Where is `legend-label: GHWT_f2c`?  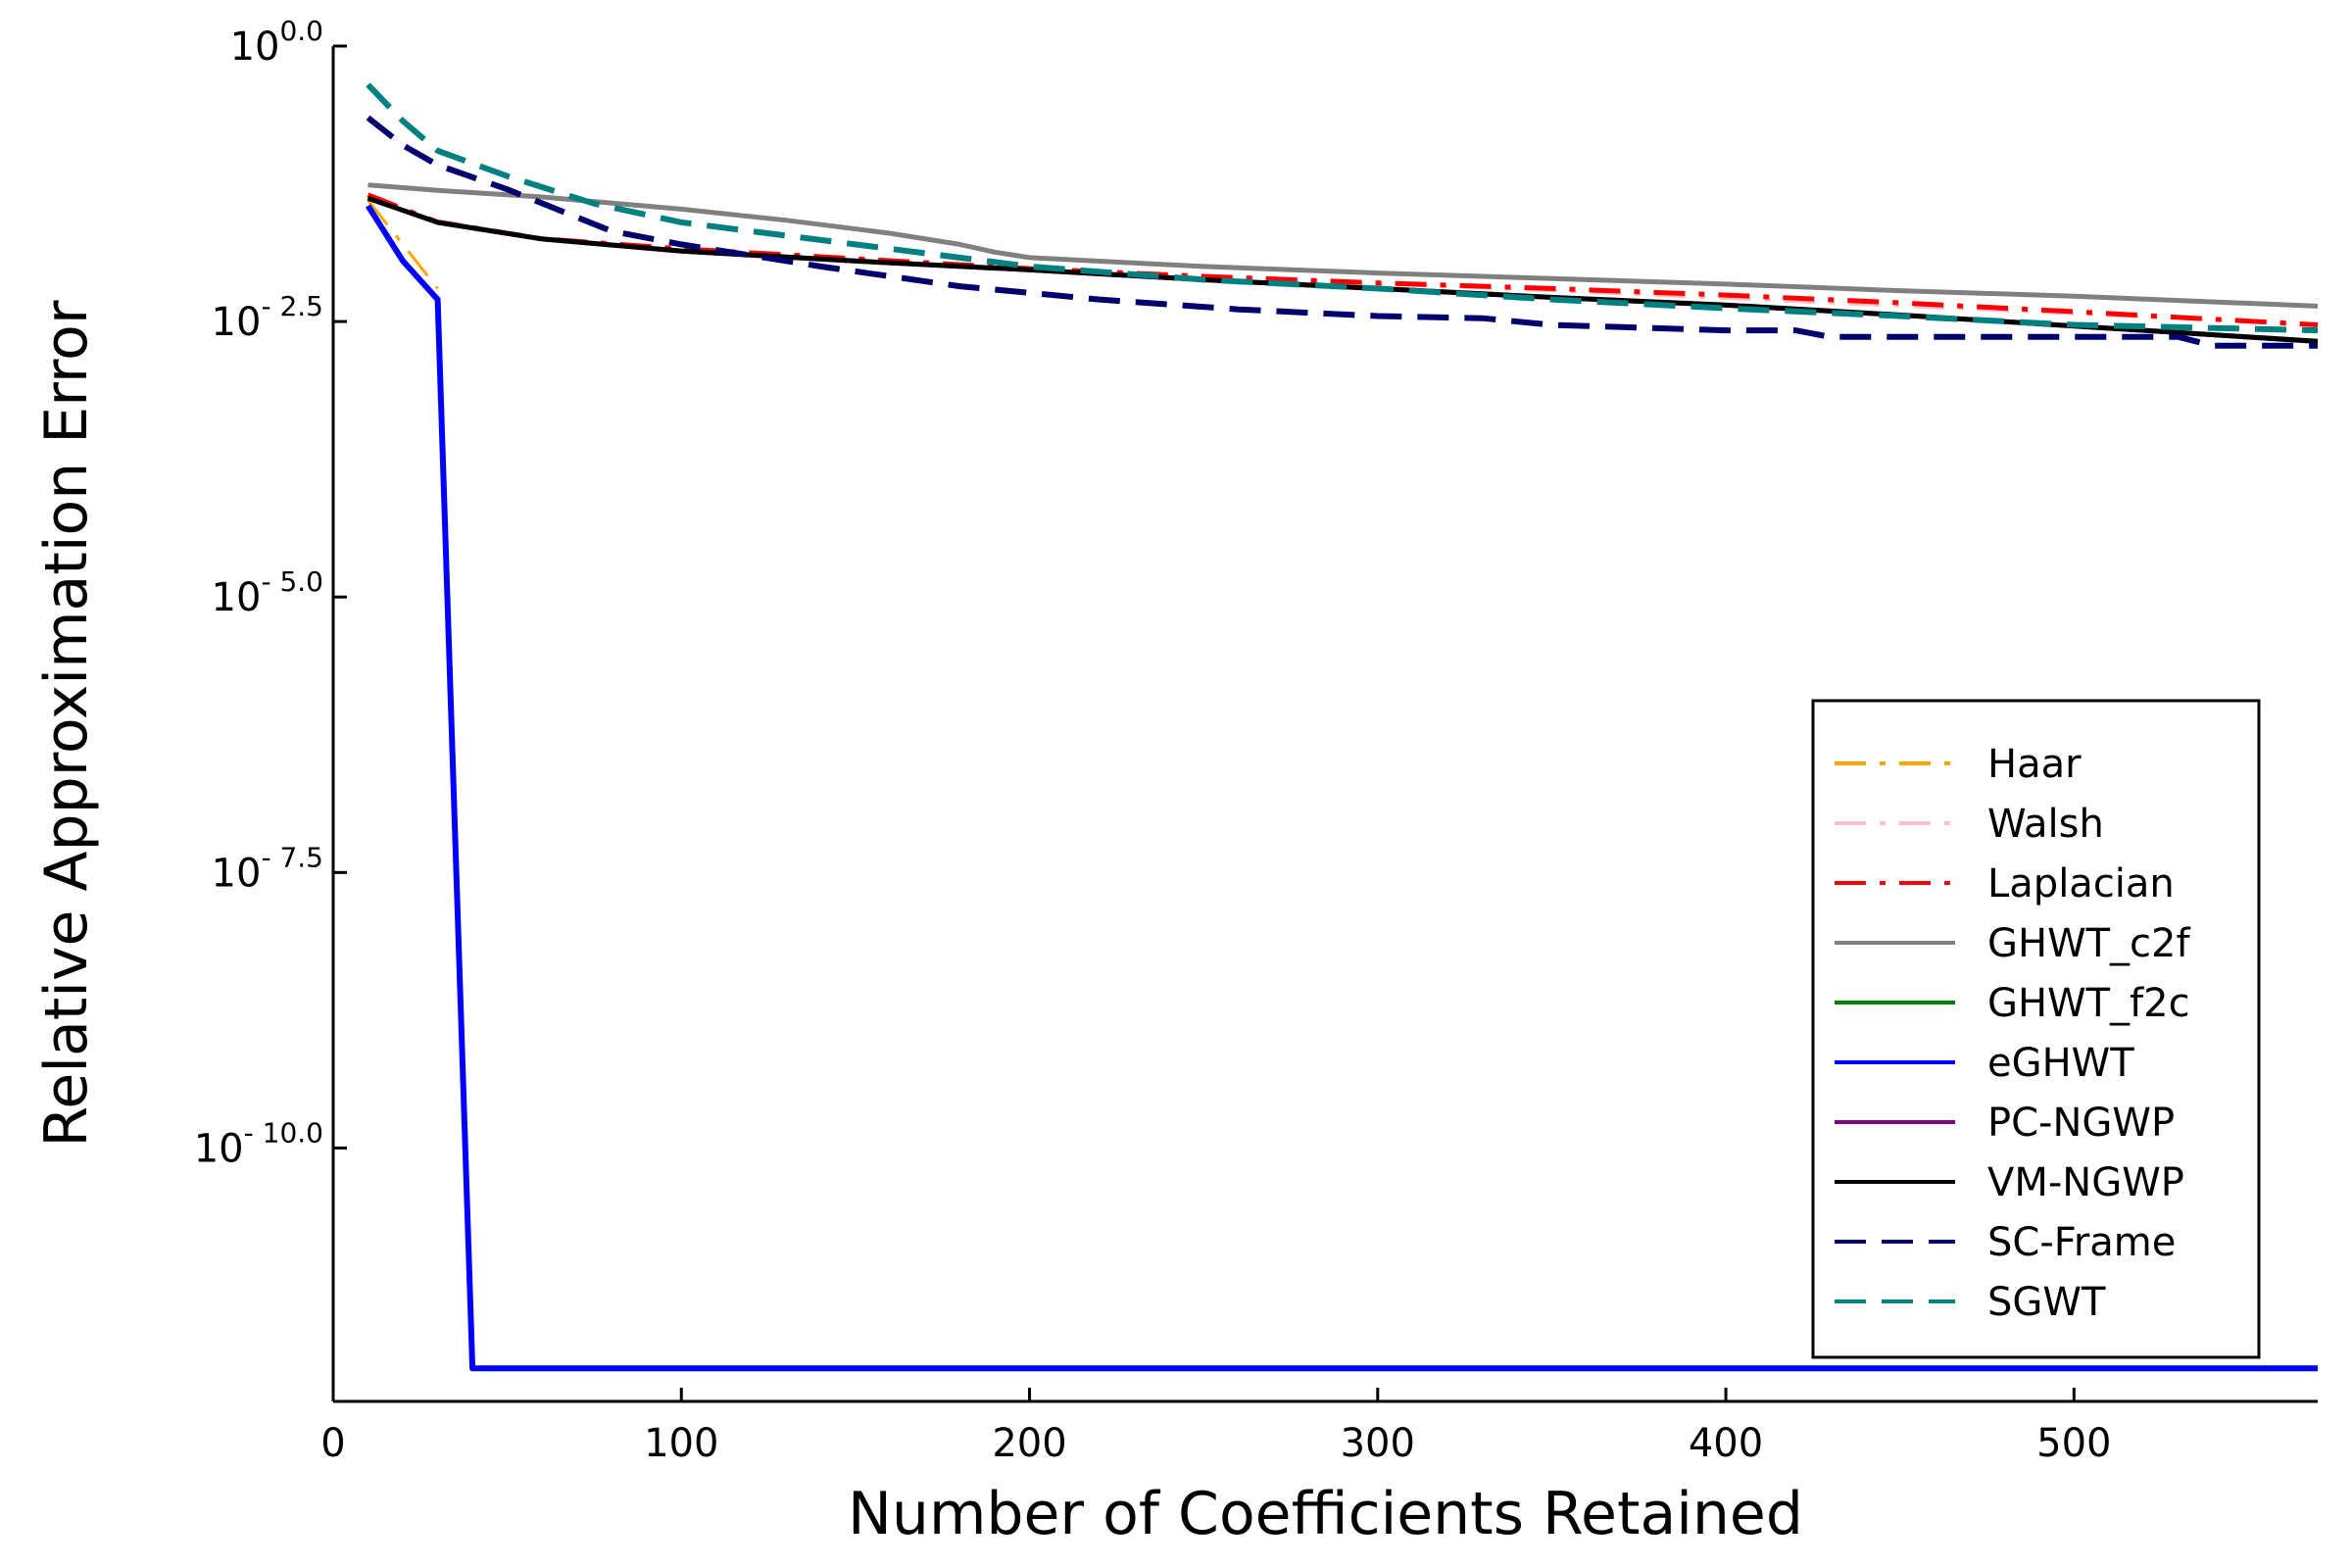 legend-label: GHWT_f2c is located at coordinates (2088, 1003).